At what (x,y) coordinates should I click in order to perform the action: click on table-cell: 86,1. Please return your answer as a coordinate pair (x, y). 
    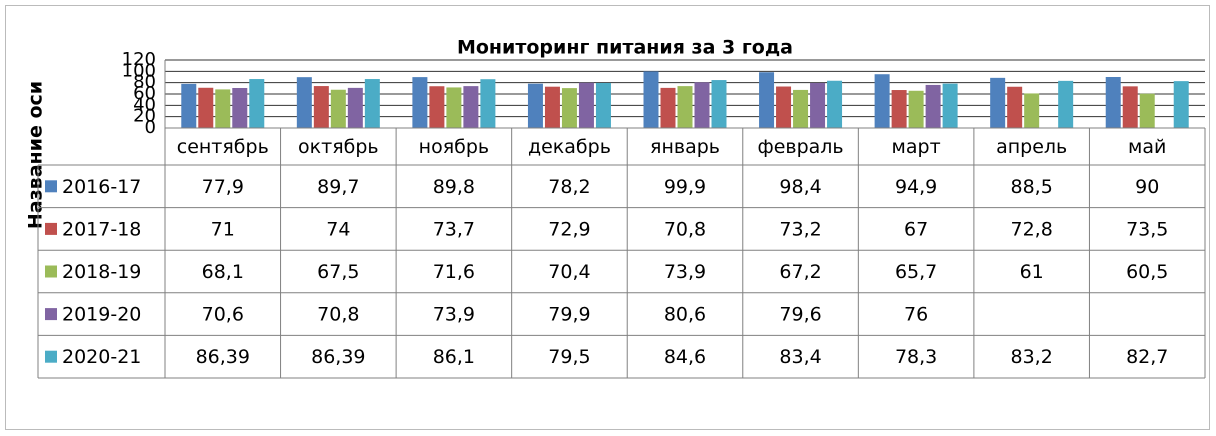
    Looking at the image, I should click on (454, 357).